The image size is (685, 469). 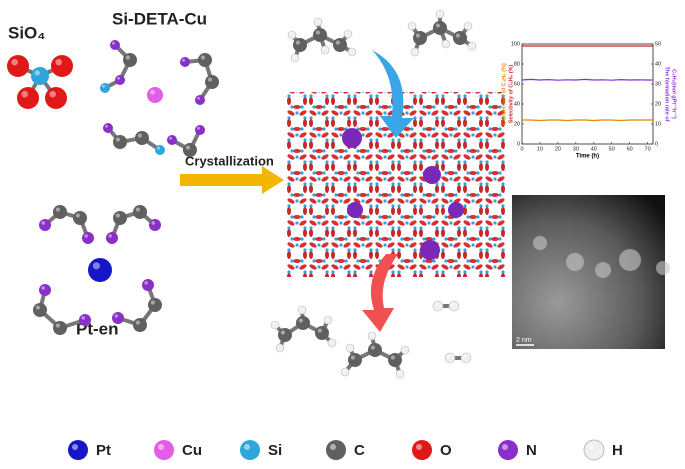 What do you see at coordinates (517, 104) in the screenshot?
I see `y-tick-label: 40` at bounding box center [517, 104].